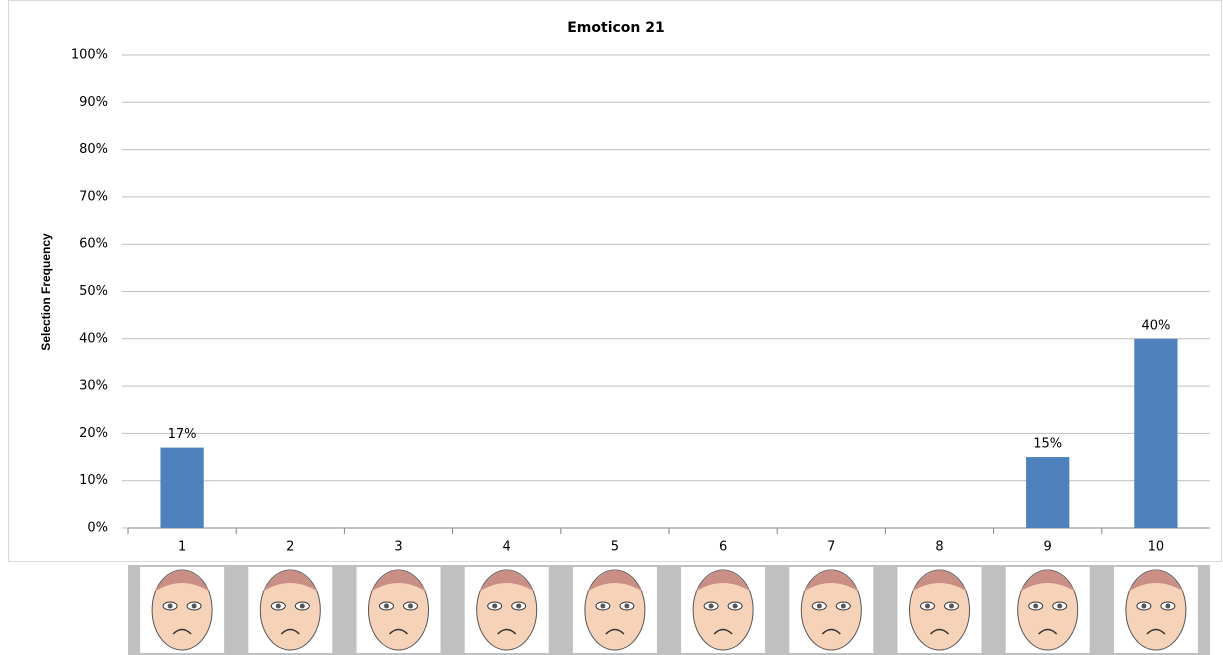 Image resolution: width=1223 pixels, height=655 pixels. I want to click on data-label: 17%, so click(182, 434).